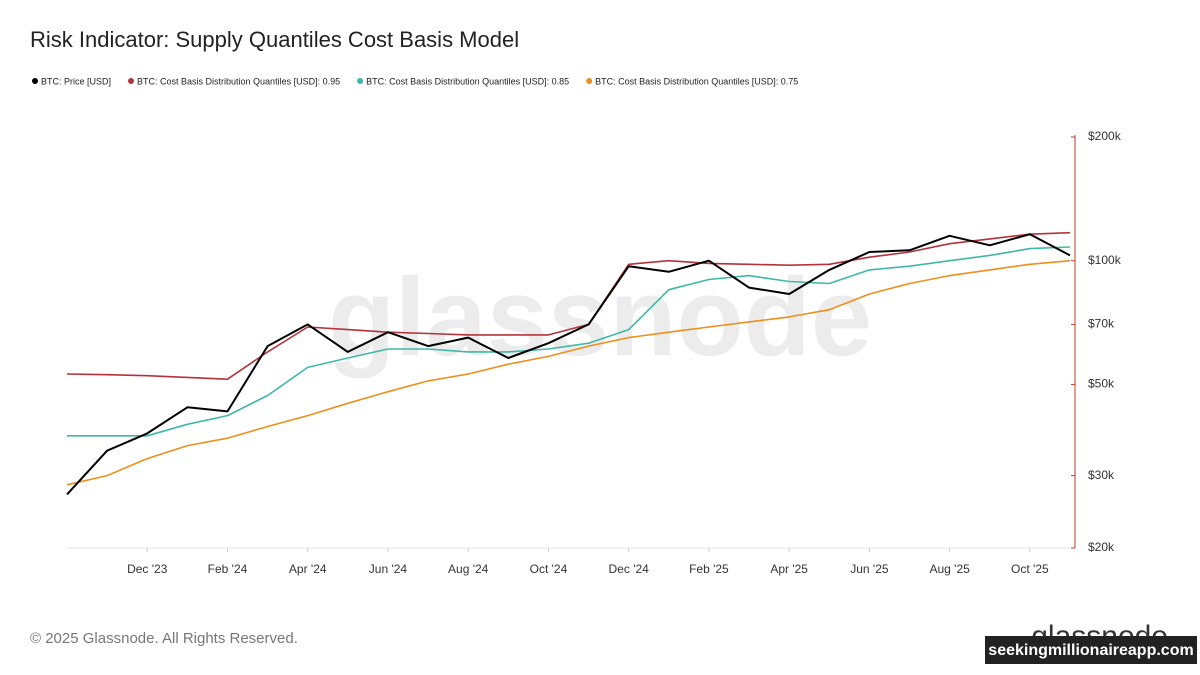  I want to click on x-tick-label: Apr '24, so click(308, 569).